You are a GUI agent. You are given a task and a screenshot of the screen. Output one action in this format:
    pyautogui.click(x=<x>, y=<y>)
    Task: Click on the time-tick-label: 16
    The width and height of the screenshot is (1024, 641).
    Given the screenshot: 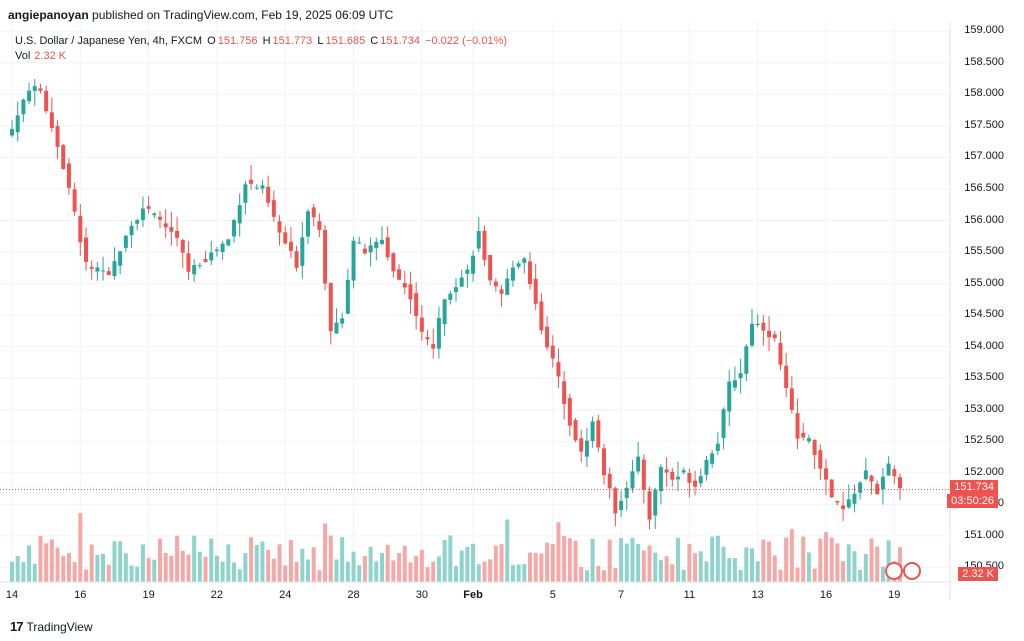 What is the action you would take?
    pyautogui.click(x=826, y=595)
    